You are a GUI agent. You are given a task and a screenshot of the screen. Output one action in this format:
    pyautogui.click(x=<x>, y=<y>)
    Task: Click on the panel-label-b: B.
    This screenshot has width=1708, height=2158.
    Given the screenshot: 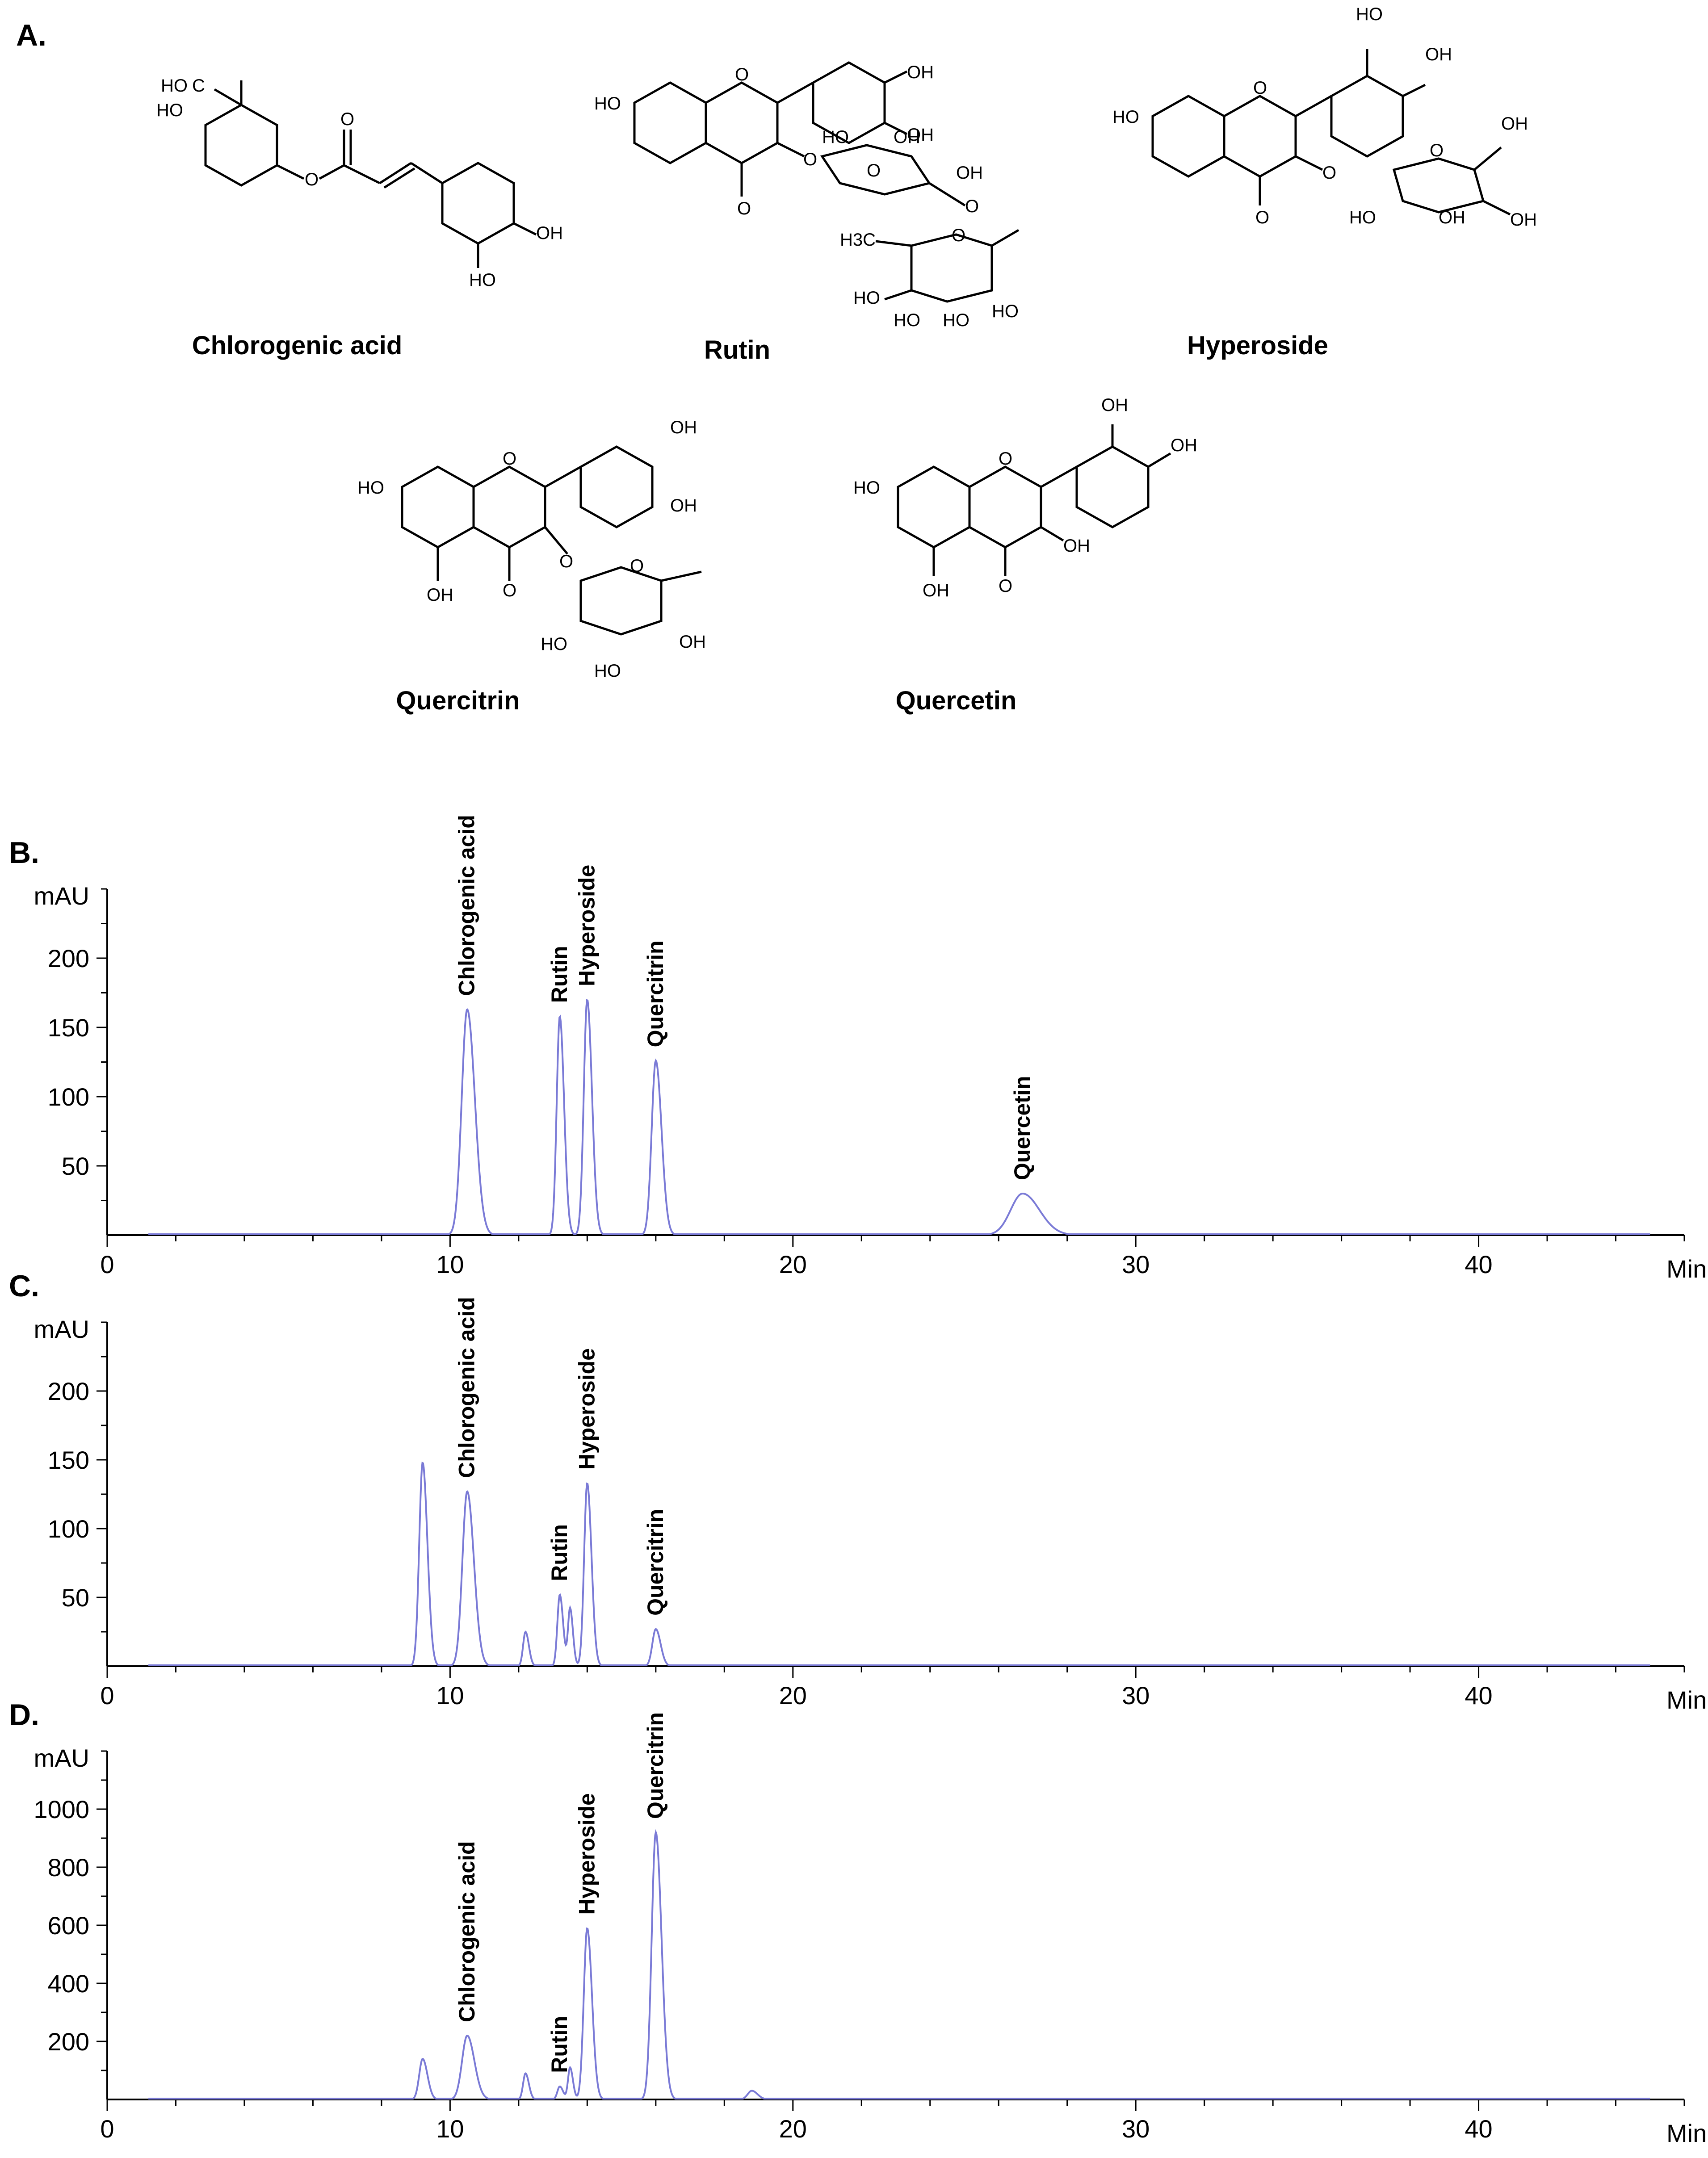 What is the action you would take?
    pyautogui.click(x=24, y=853)
    